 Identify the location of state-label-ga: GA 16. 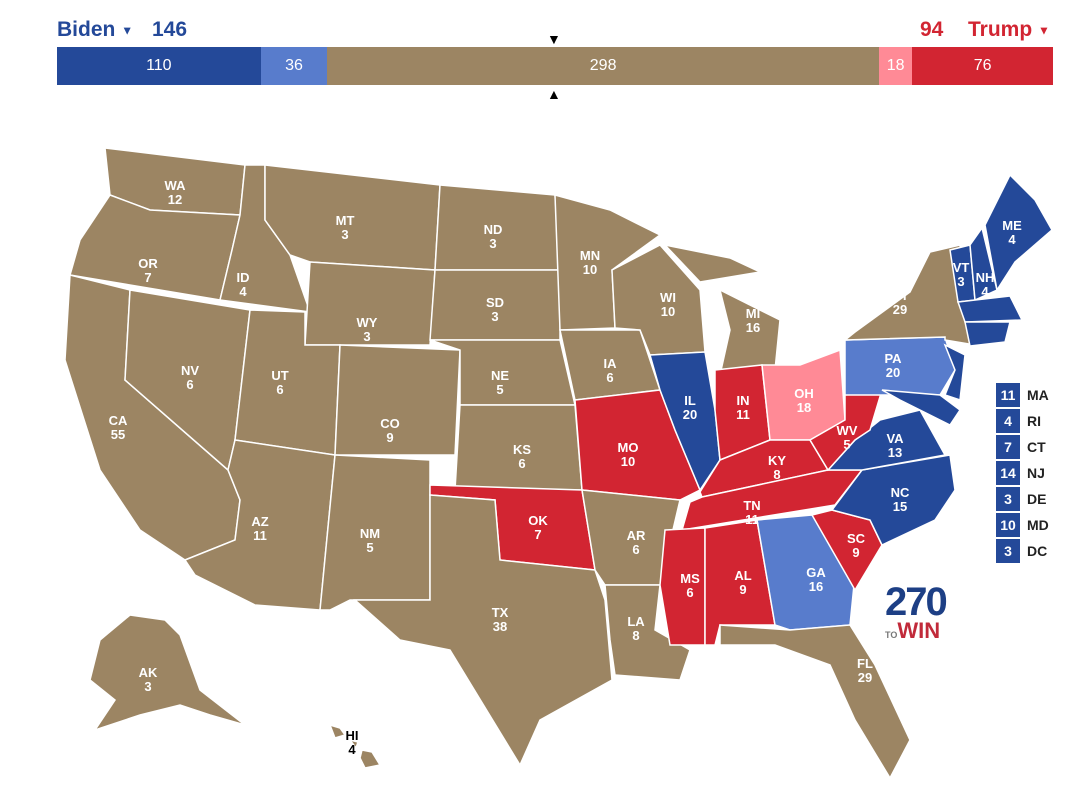
(816, 579).